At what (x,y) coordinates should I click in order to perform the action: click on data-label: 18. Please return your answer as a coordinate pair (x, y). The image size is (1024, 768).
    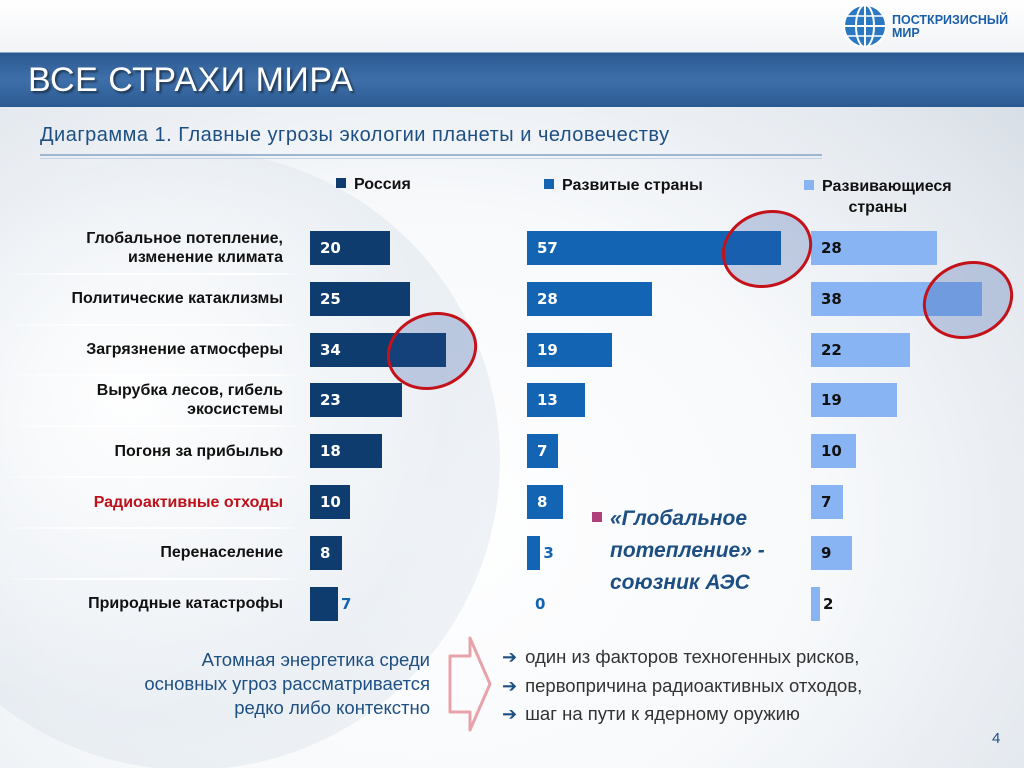
    Looking at the image, I should click on (330, 451).